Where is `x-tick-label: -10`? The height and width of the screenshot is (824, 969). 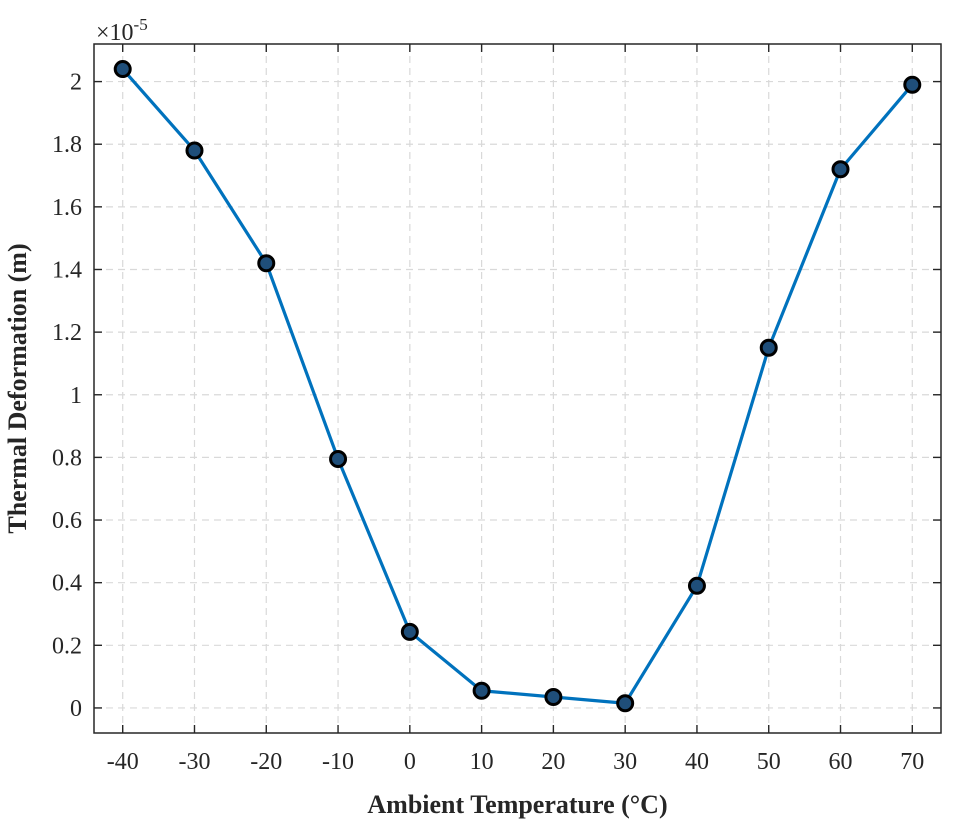 x-tick-label: -10 is located at coordinates (338, 762).